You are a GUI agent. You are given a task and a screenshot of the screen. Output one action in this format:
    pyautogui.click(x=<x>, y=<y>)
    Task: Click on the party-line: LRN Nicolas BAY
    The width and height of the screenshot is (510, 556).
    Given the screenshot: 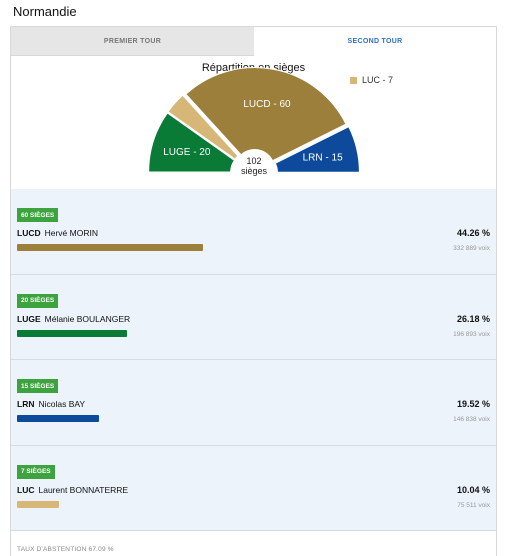 What is the action you would take?
    pyautogui.click(x=51, y=404)
    